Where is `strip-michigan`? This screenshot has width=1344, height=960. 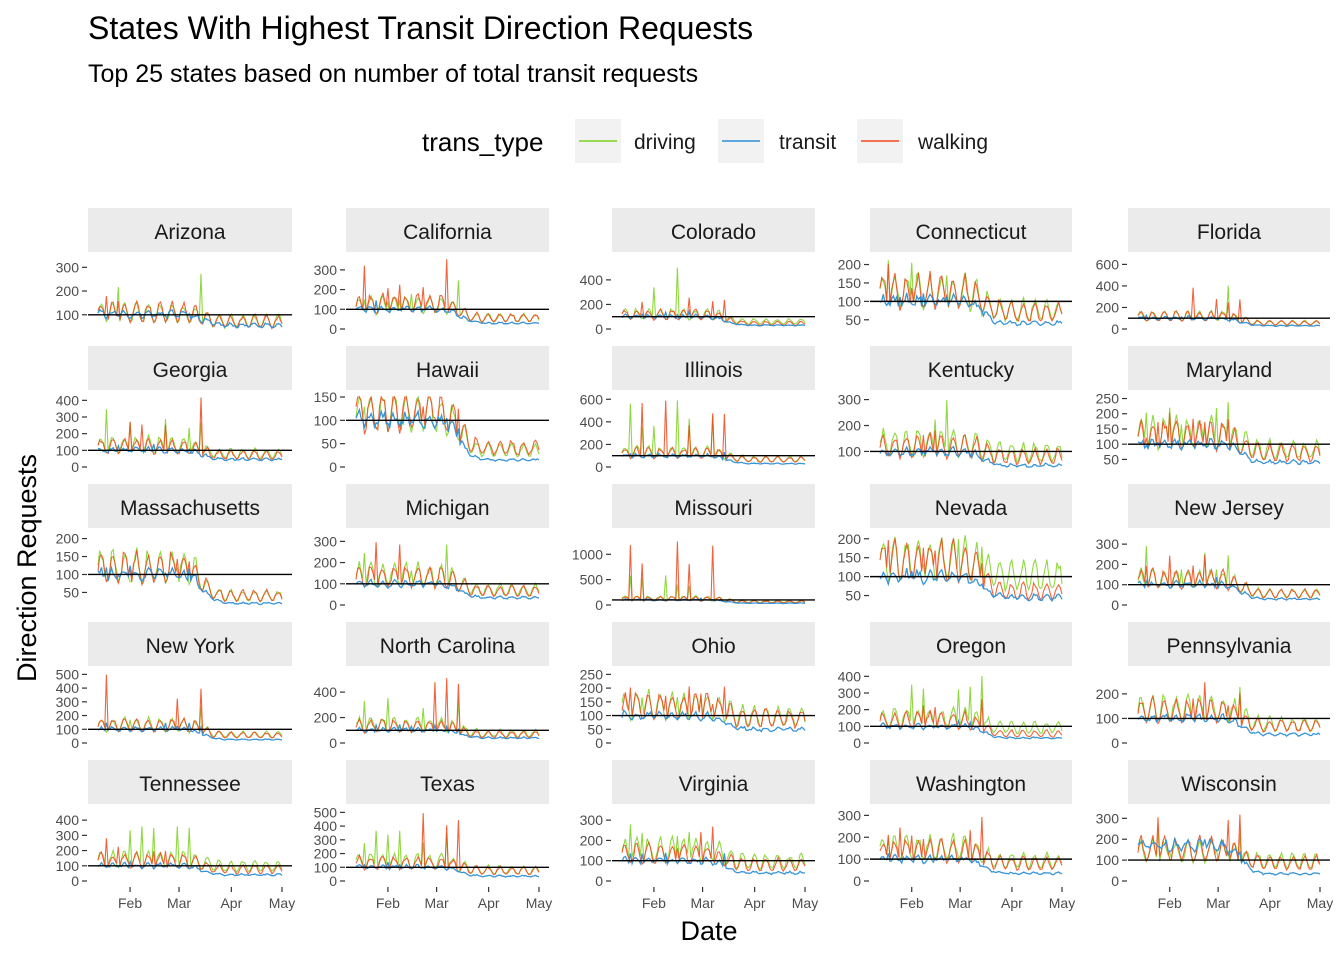
strip-michigan is located at coordinates (447, 506).